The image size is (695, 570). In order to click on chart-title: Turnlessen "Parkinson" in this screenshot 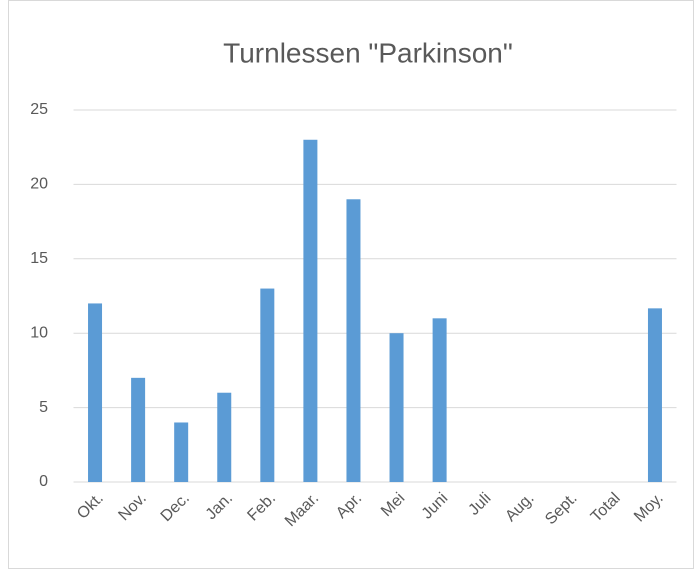, I will do `click(368, 52)`.